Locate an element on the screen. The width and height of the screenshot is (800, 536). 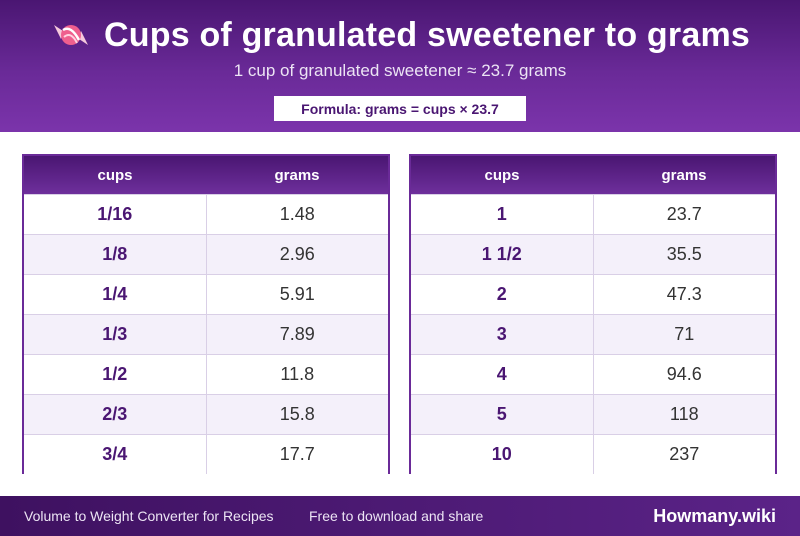
cups-cell: 1/4 is located at coordinates (115, 294).